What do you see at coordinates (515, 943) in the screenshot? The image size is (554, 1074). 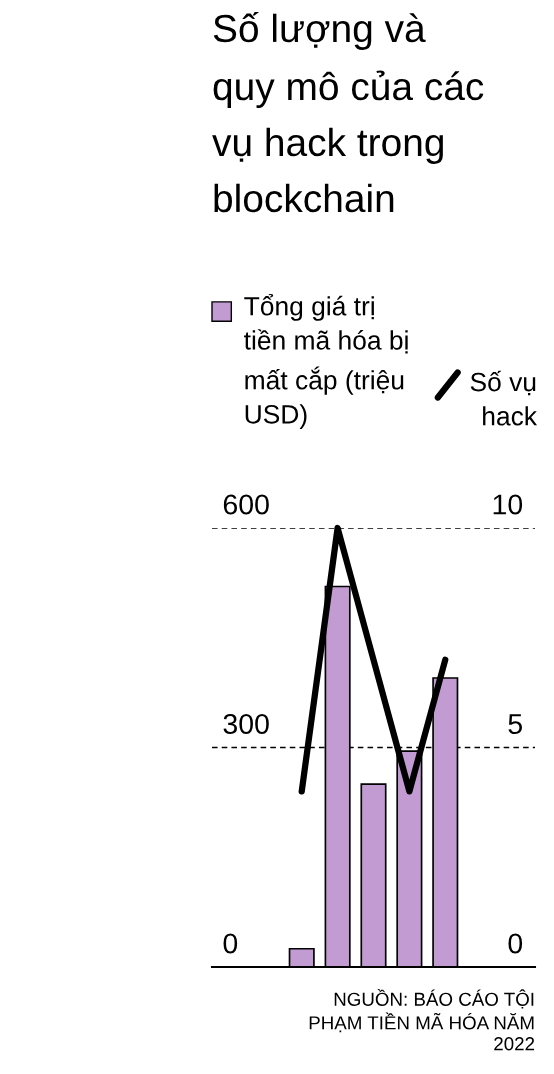 I see `y2-tick-label: 0` at bounding box center [515, 943].